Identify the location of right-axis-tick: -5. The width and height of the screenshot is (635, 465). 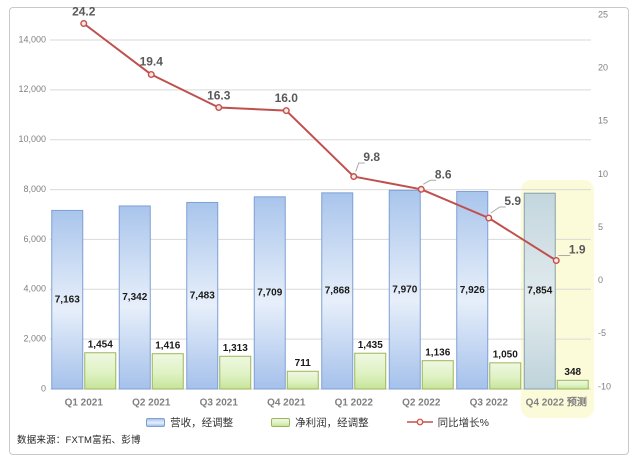
(602, 333).